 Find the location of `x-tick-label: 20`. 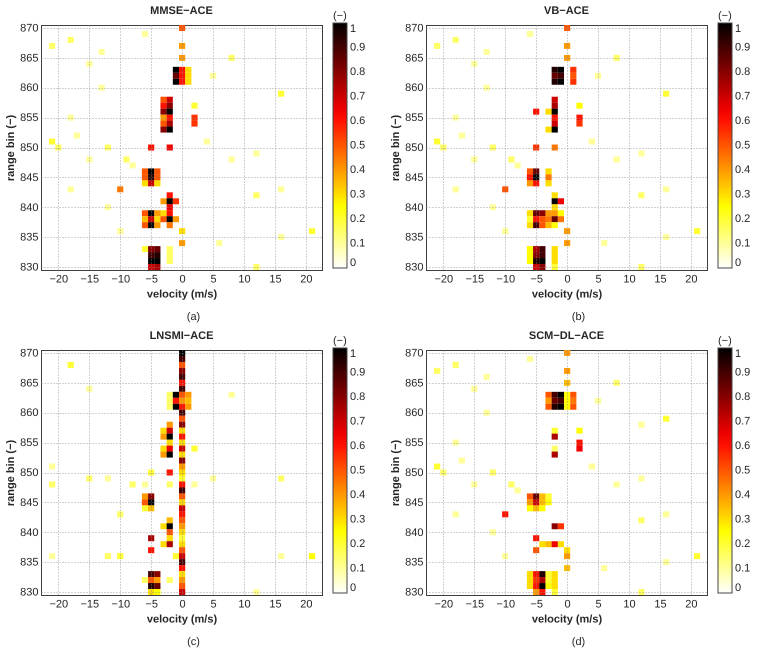

x-tick-label: 20 is located at coordinates (306, 280).